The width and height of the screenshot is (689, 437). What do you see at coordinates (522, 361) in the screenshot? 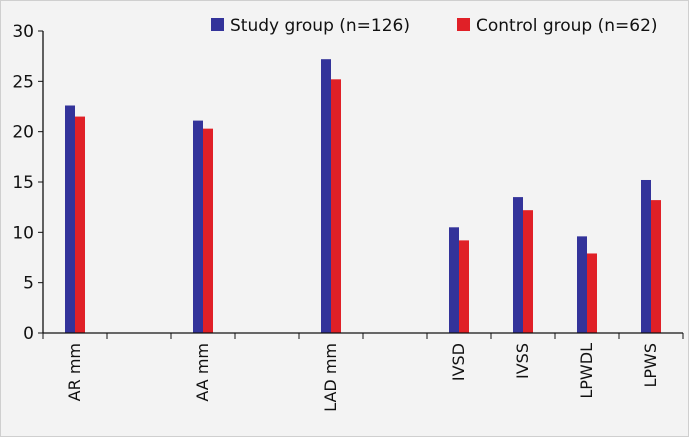
I see `x-category-label: IVSS` at bounding box center [522, 361].